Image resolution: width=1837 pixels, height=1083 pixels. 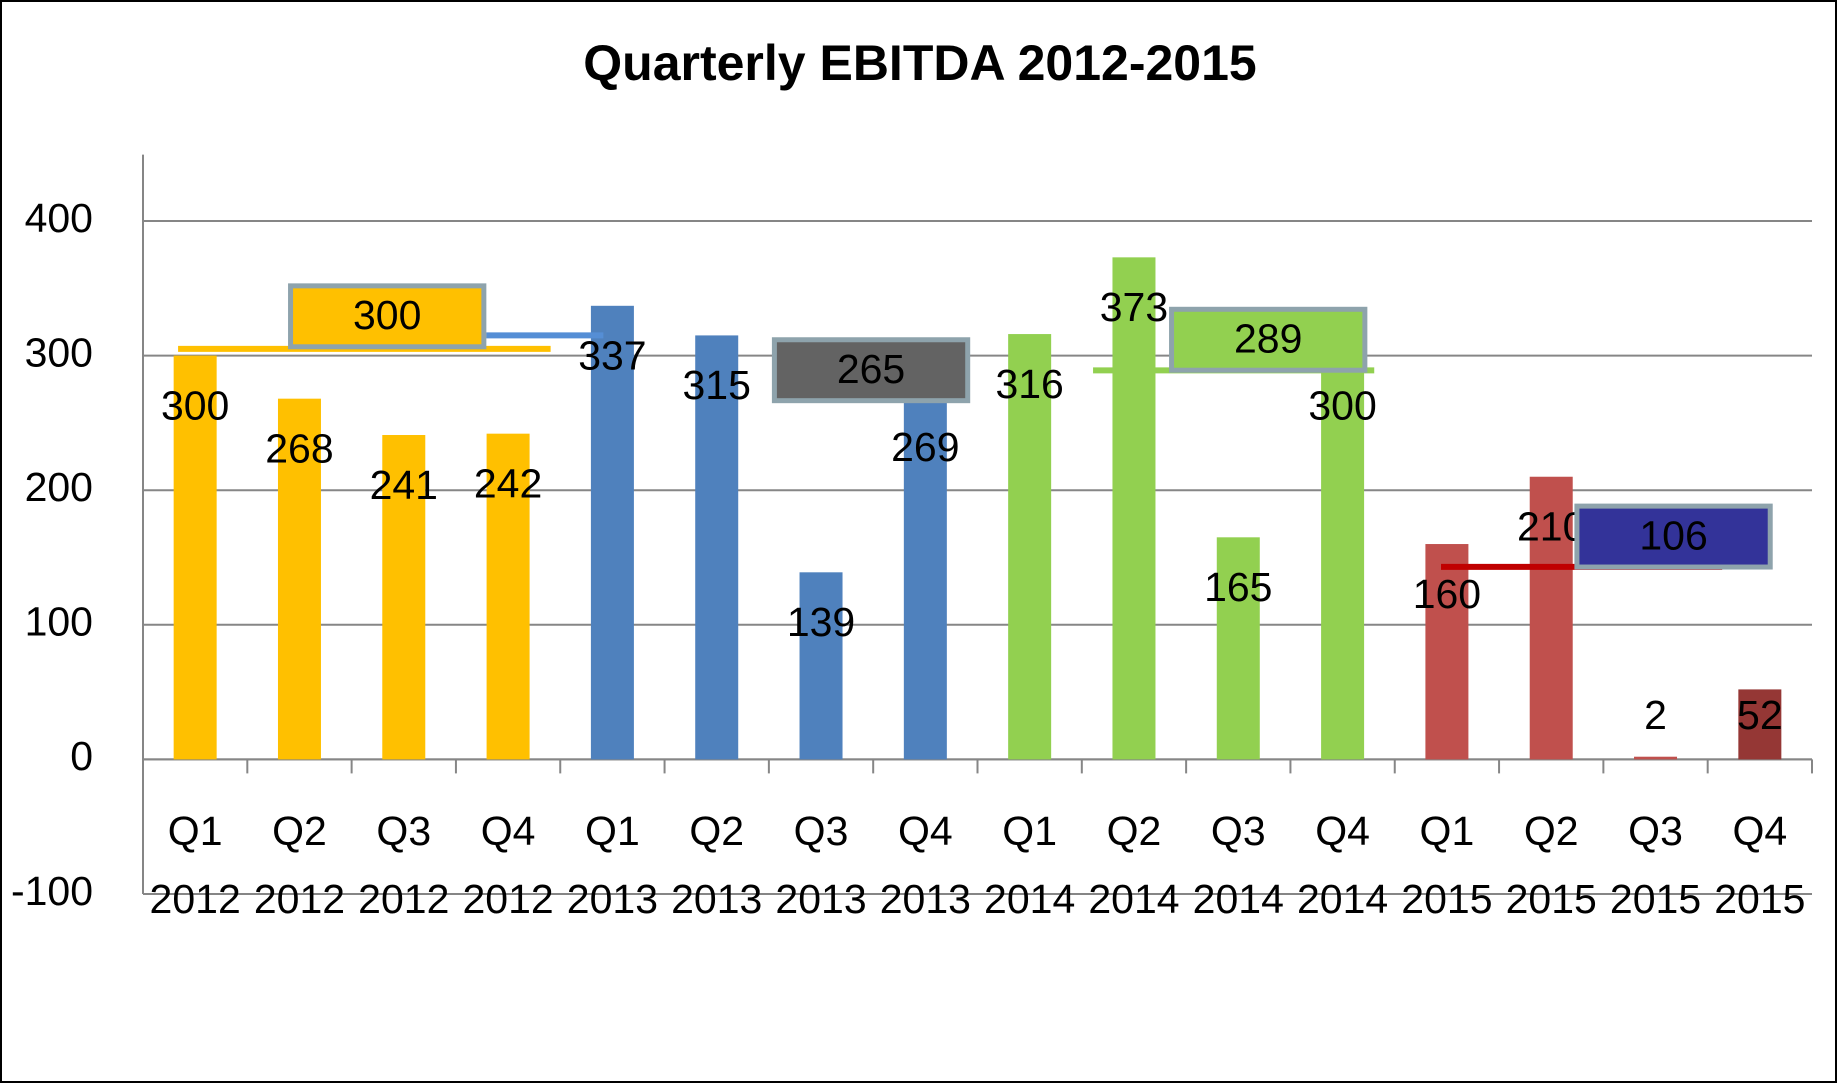 I want to click on chart-title: Quarterly EBITDA 2012-2015, so click(x=919, y=63).